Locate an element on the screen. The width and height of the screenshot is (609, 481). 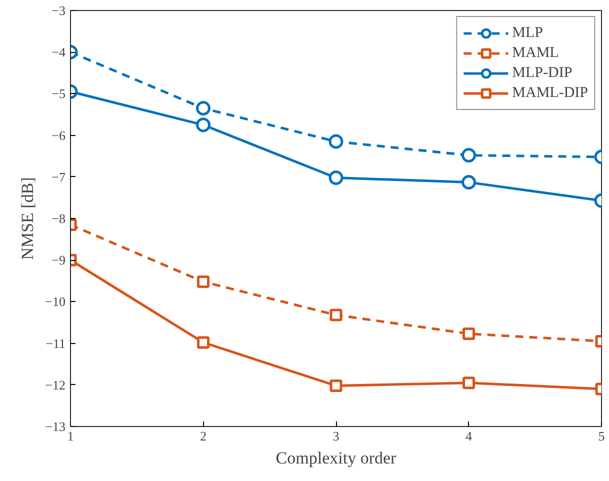
x-tick-label: 3 is located at coordinates (336, 436).